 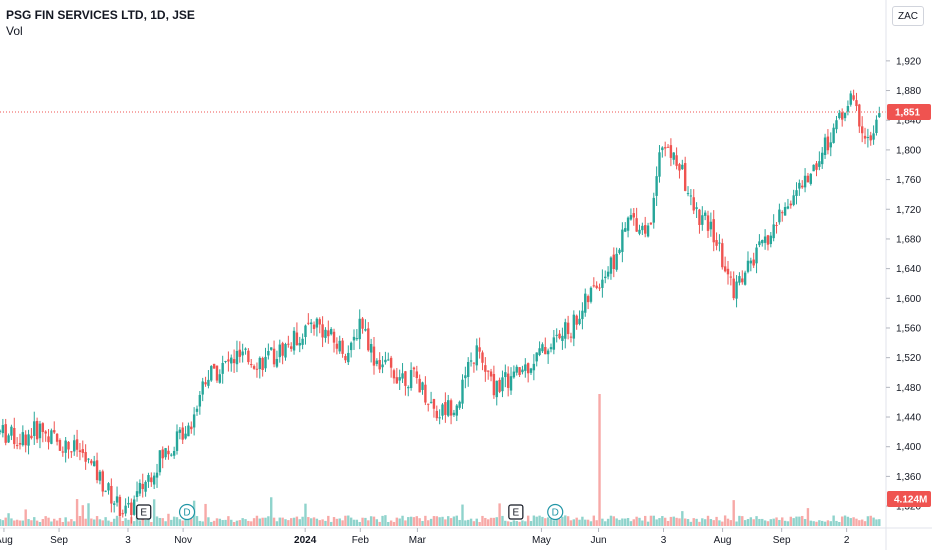 I want to click on x-tick-label: Mar, so click(x=418, y=540).